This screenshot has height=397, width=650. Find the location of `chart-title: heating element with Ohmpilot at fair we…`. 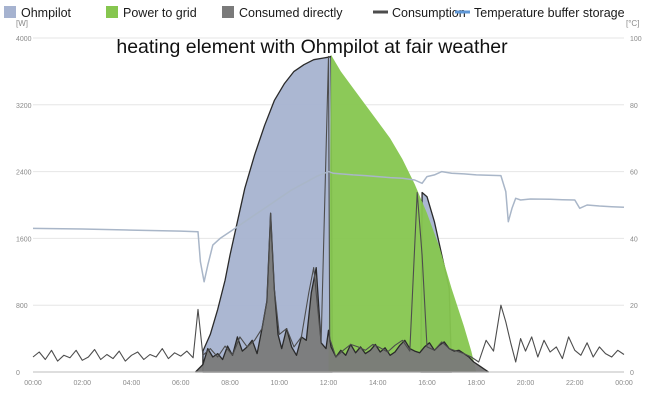

chart-title: heating element with Ohmpilot at fair we… is located at coordinates (312, 47).